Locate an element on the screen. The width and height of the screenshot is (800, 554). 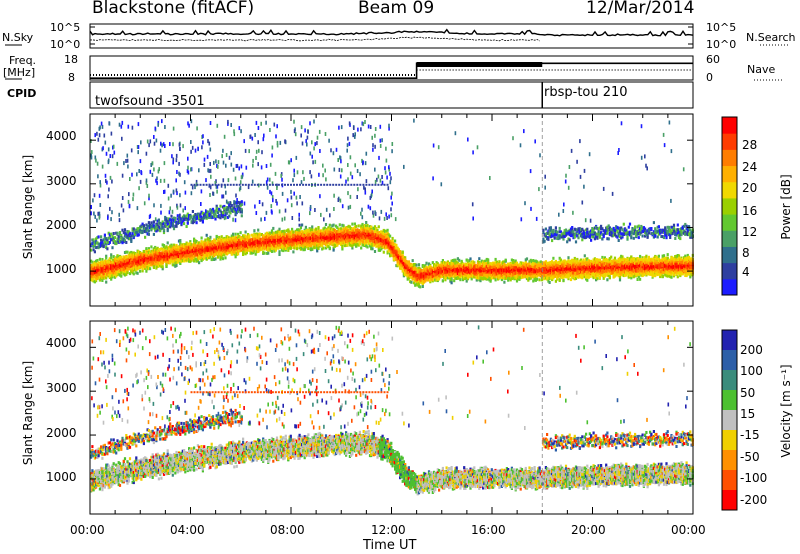
cpid-panel is located at coordinates (391, 95).